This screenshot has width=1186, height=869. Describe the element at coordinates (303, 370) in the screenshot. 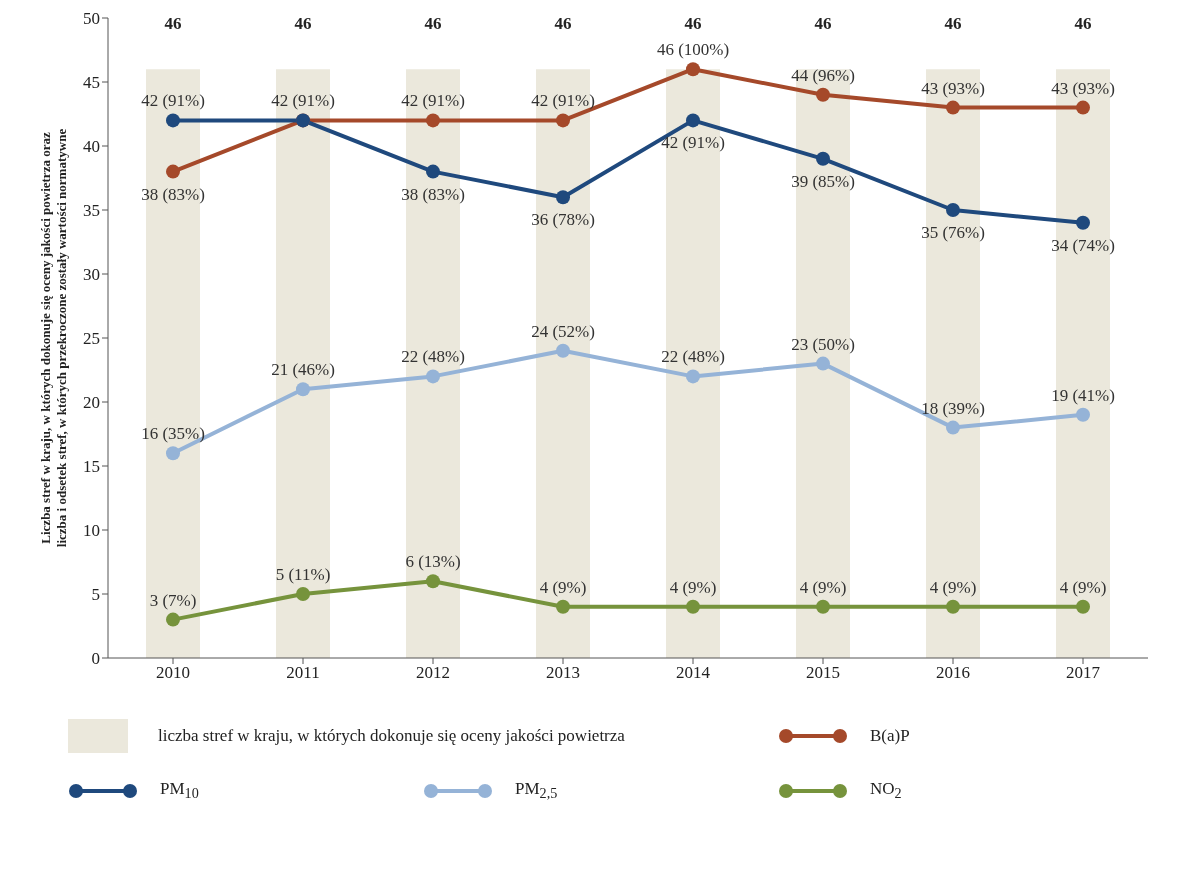

I see `data-label: 21 (46%)` at that location.